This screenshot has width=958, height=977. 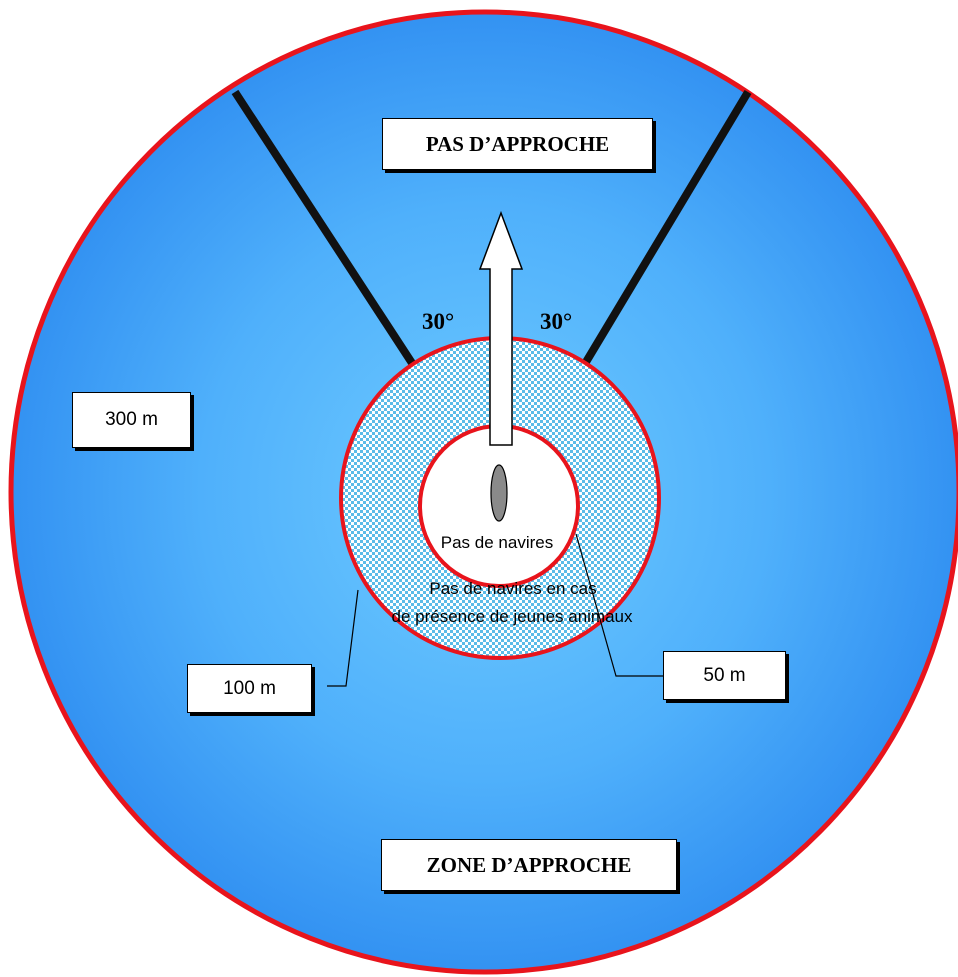 What do you see at coordinates (619, 605) in the screenshot?
I see `leader-line-50m` at bounding box center [619, 605].